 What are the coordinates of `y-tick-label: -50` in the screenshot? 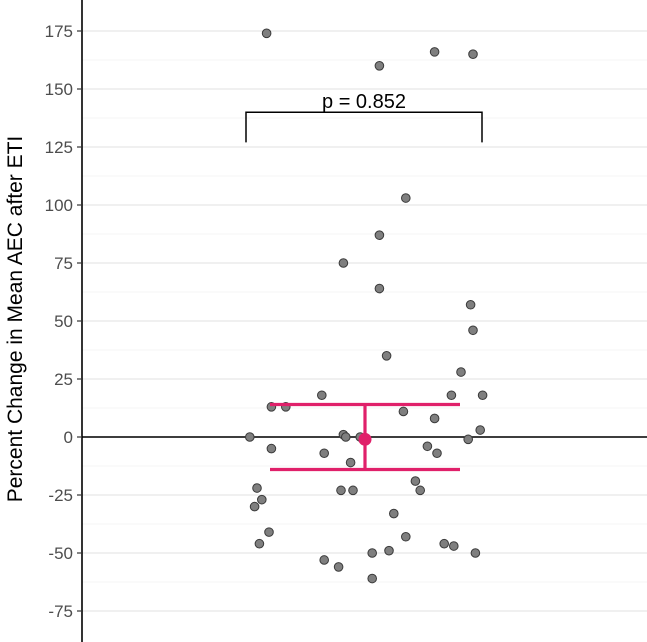 It's located at (60, 553).